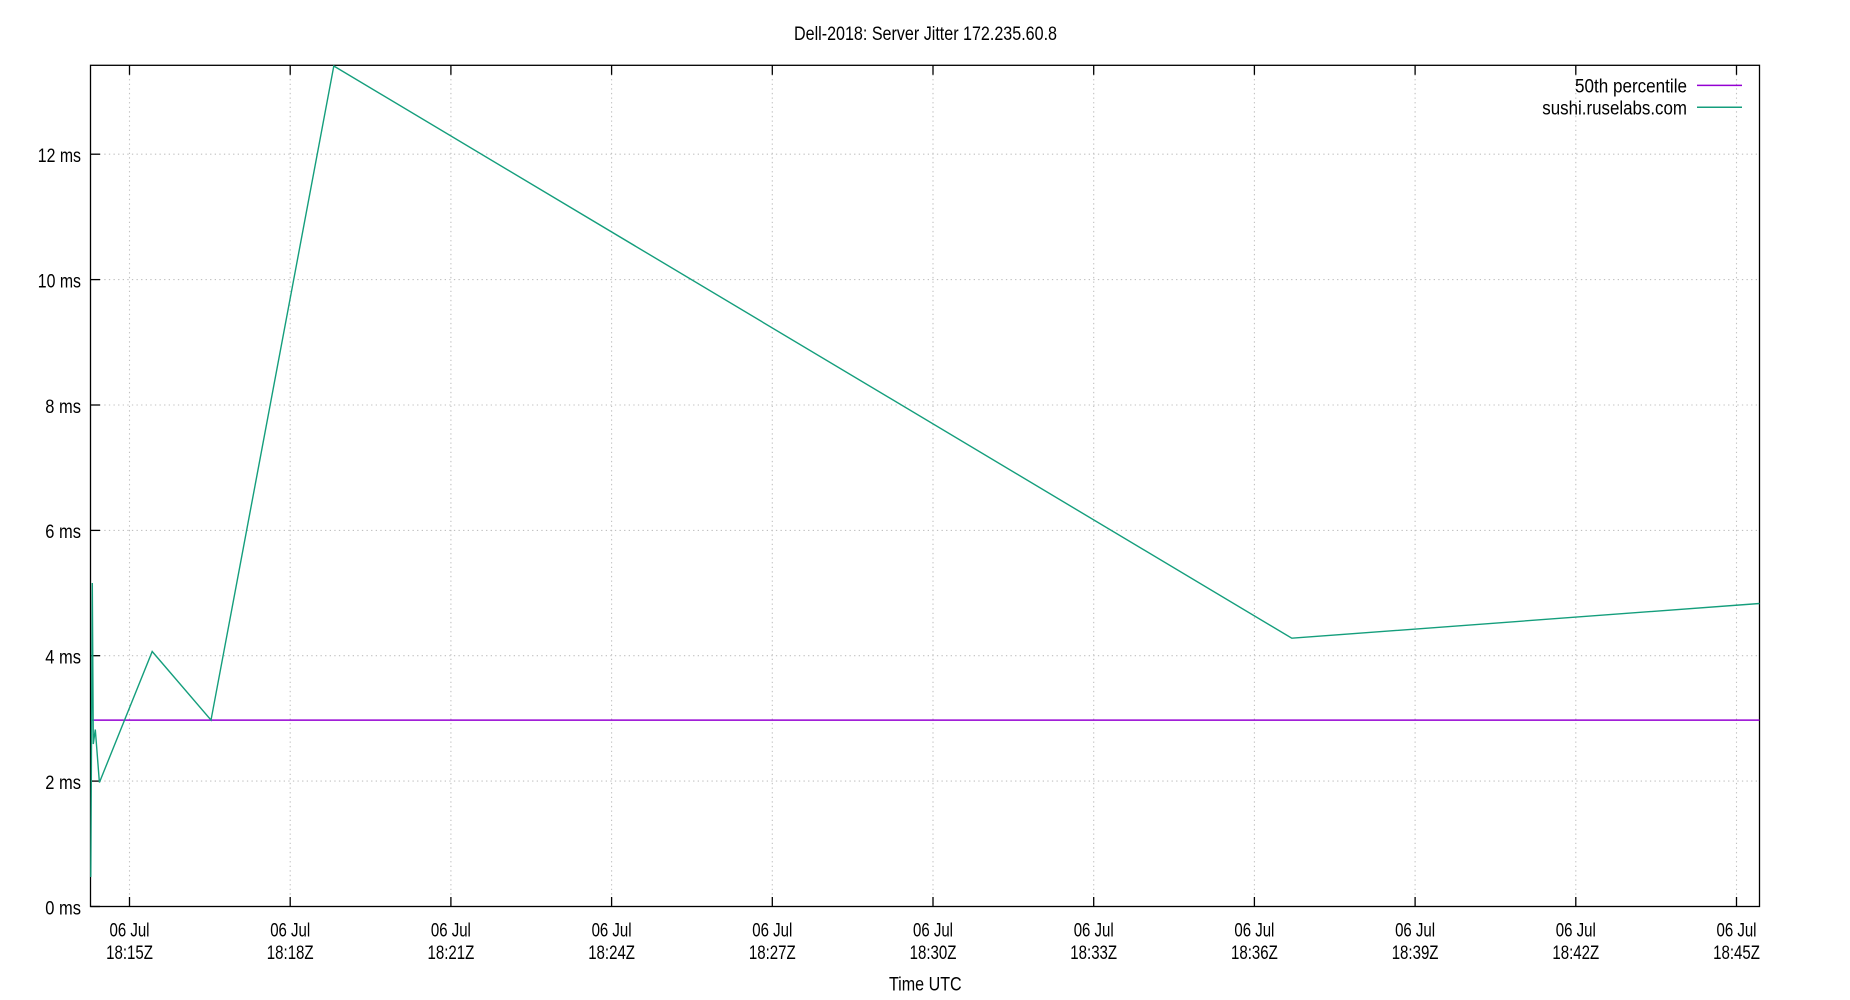 Image resolution: width=1850 pixels, height=1000 pixels. What do you see at coordinates (1254, 953) in the screenshot?
I see `svg-text: 18:36Z` at bounding box center [1254, 953].